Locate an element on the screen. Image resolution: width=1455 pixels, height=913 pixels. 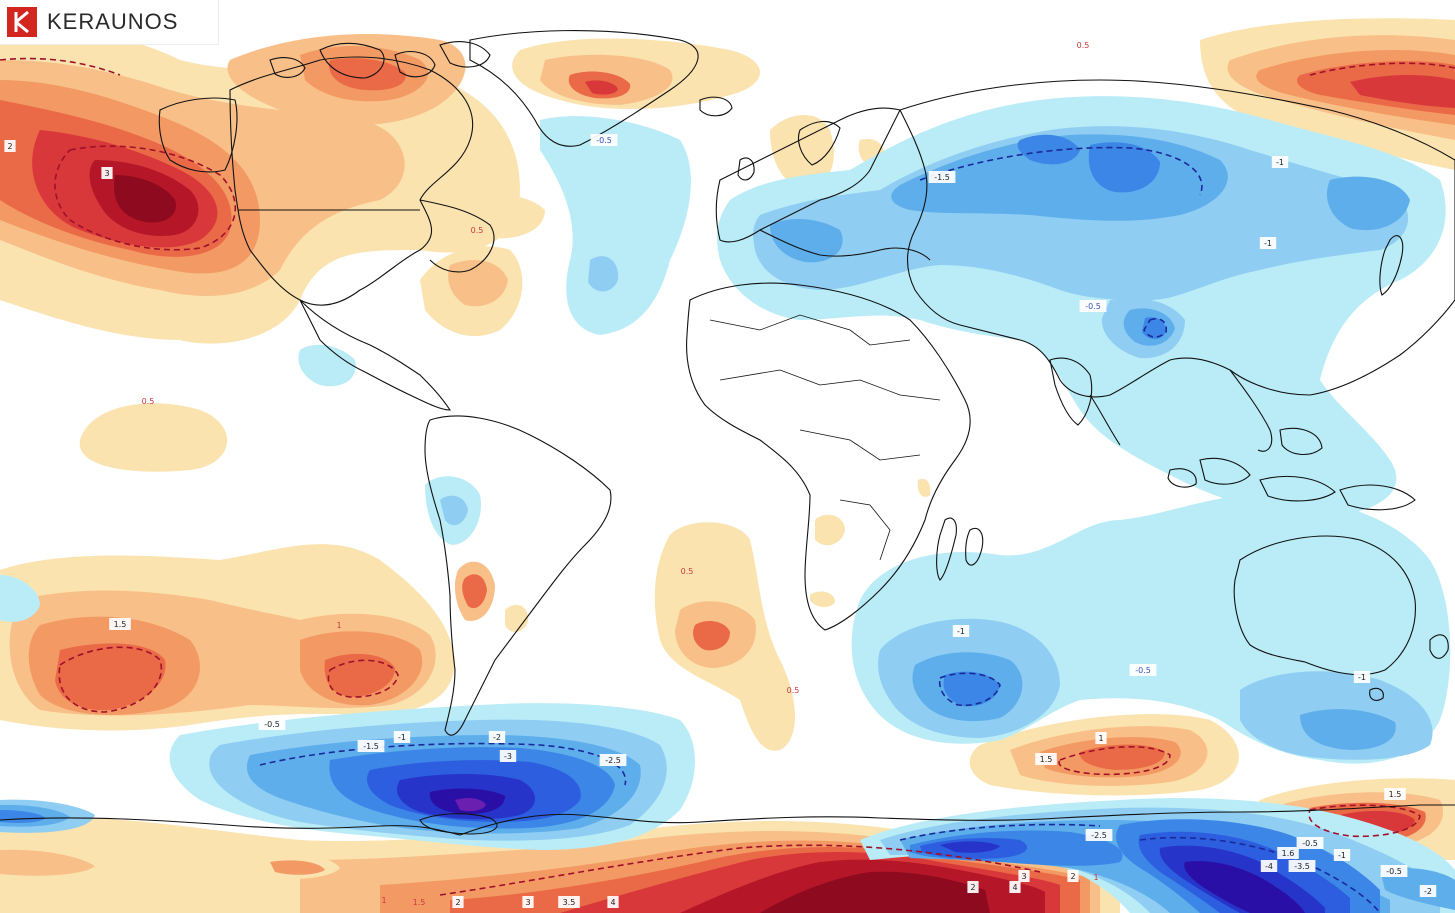
warm-anomaly-arctic-east is located at coordinates (1327, 94).